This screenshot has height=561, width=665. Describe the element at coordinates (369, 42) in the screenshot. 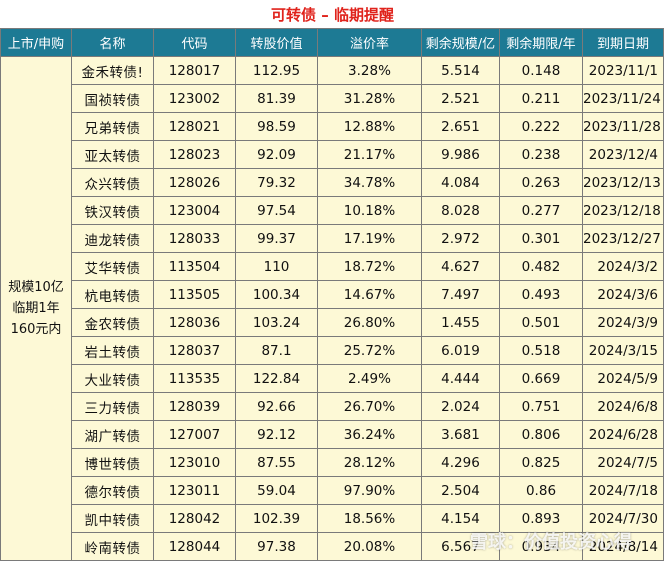

I see `header-premium-rate: 溢价率` at that location.